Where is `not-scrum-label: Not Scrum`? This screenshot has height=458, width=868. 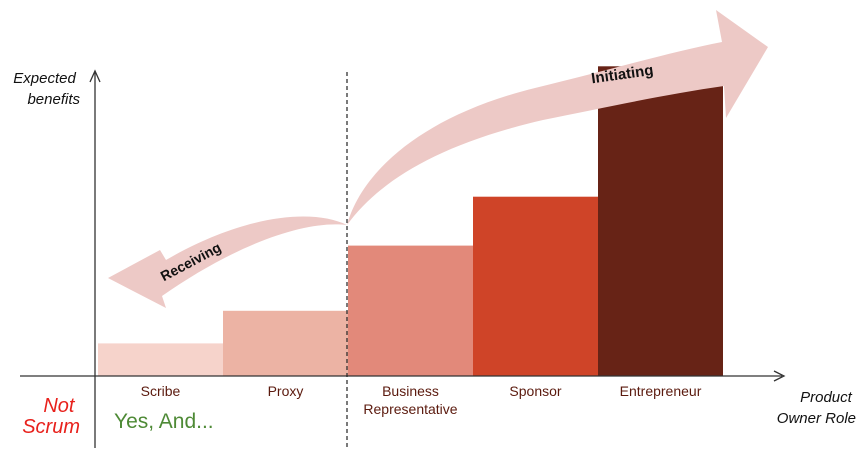
not-scrum-label: Not Scrum is located at coordinates (51, 416).